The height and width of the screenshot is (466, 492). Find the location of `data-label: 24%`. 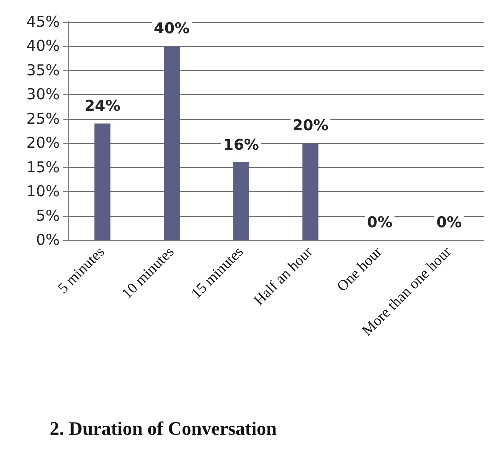

data-label: 24% is located at coordinates (102, 106).